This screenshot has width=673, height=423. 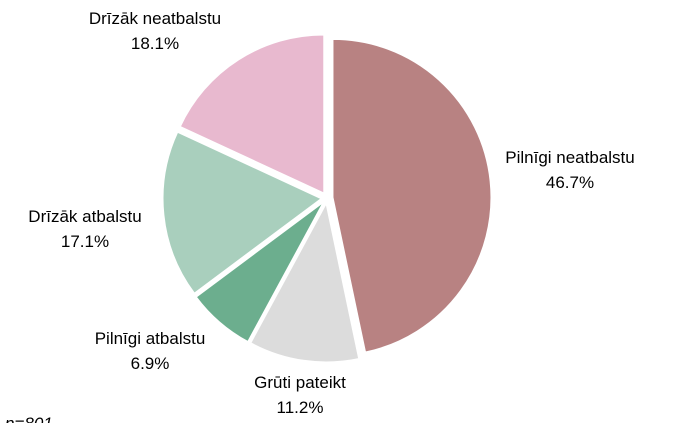 I want to click on slice-label: Grūti pateikt, so click(x=300, y=382).